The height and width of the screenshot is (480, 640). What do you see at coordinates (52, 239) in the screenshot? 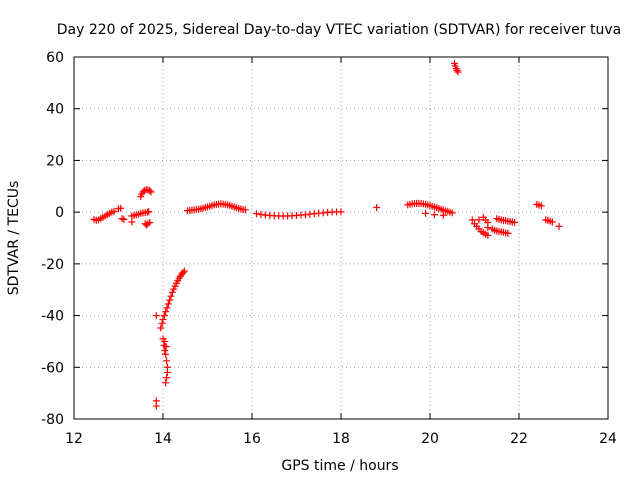
I see `y-tick-labels: 60 40 20 0 -20 -40 -60 -80` at bounding box center [52, 239].